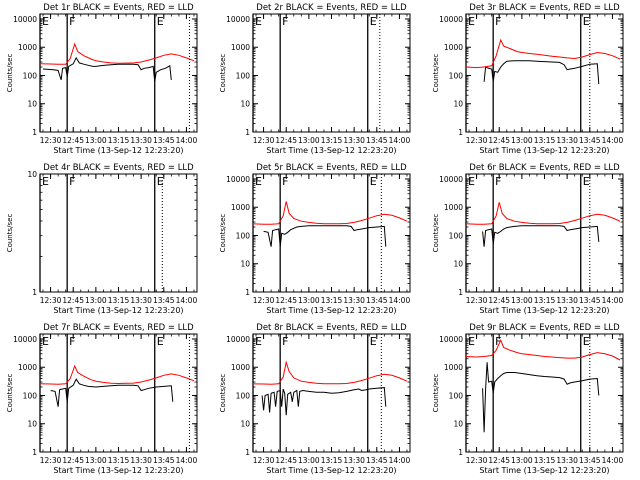  What do you see at coordinates (118, 328) in the screenshot?
I see `panel-title: Det 7r BLACK = Events, RED = LLD` at bounding box center [118, 328].